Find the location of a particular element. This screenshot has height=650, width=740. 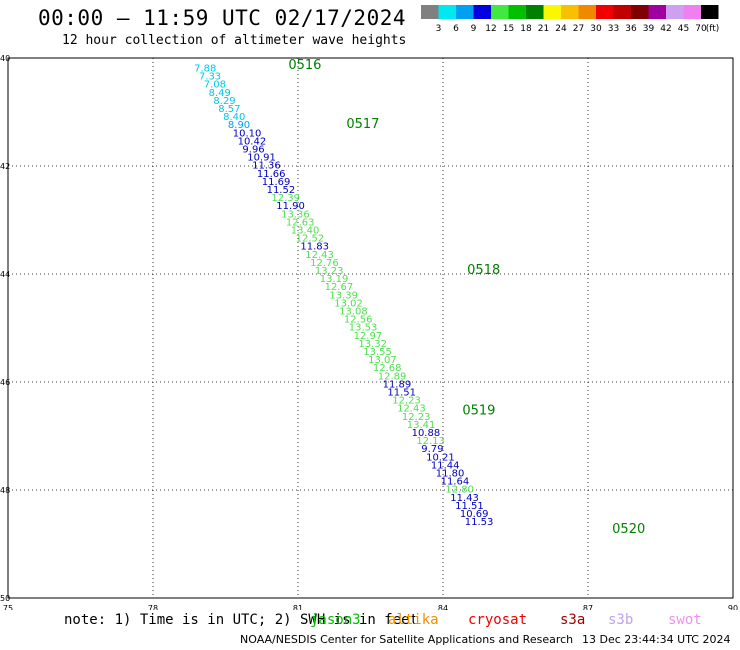

lat-tick-label: 40 is located at coordinates (5, 58).